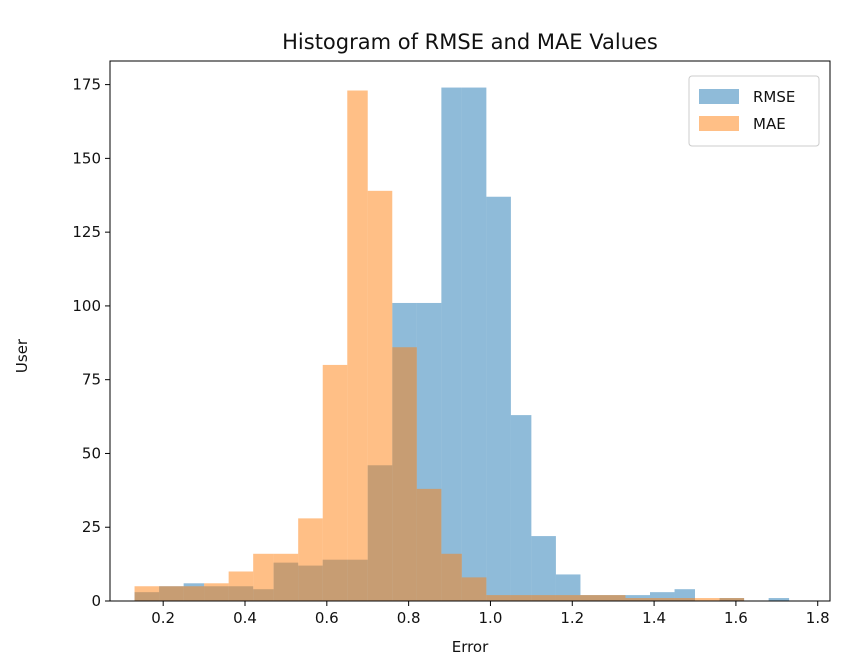  Describe the element at coordinates (22, 356) in the screenshot. I see `y-axis-label: User` at that location.